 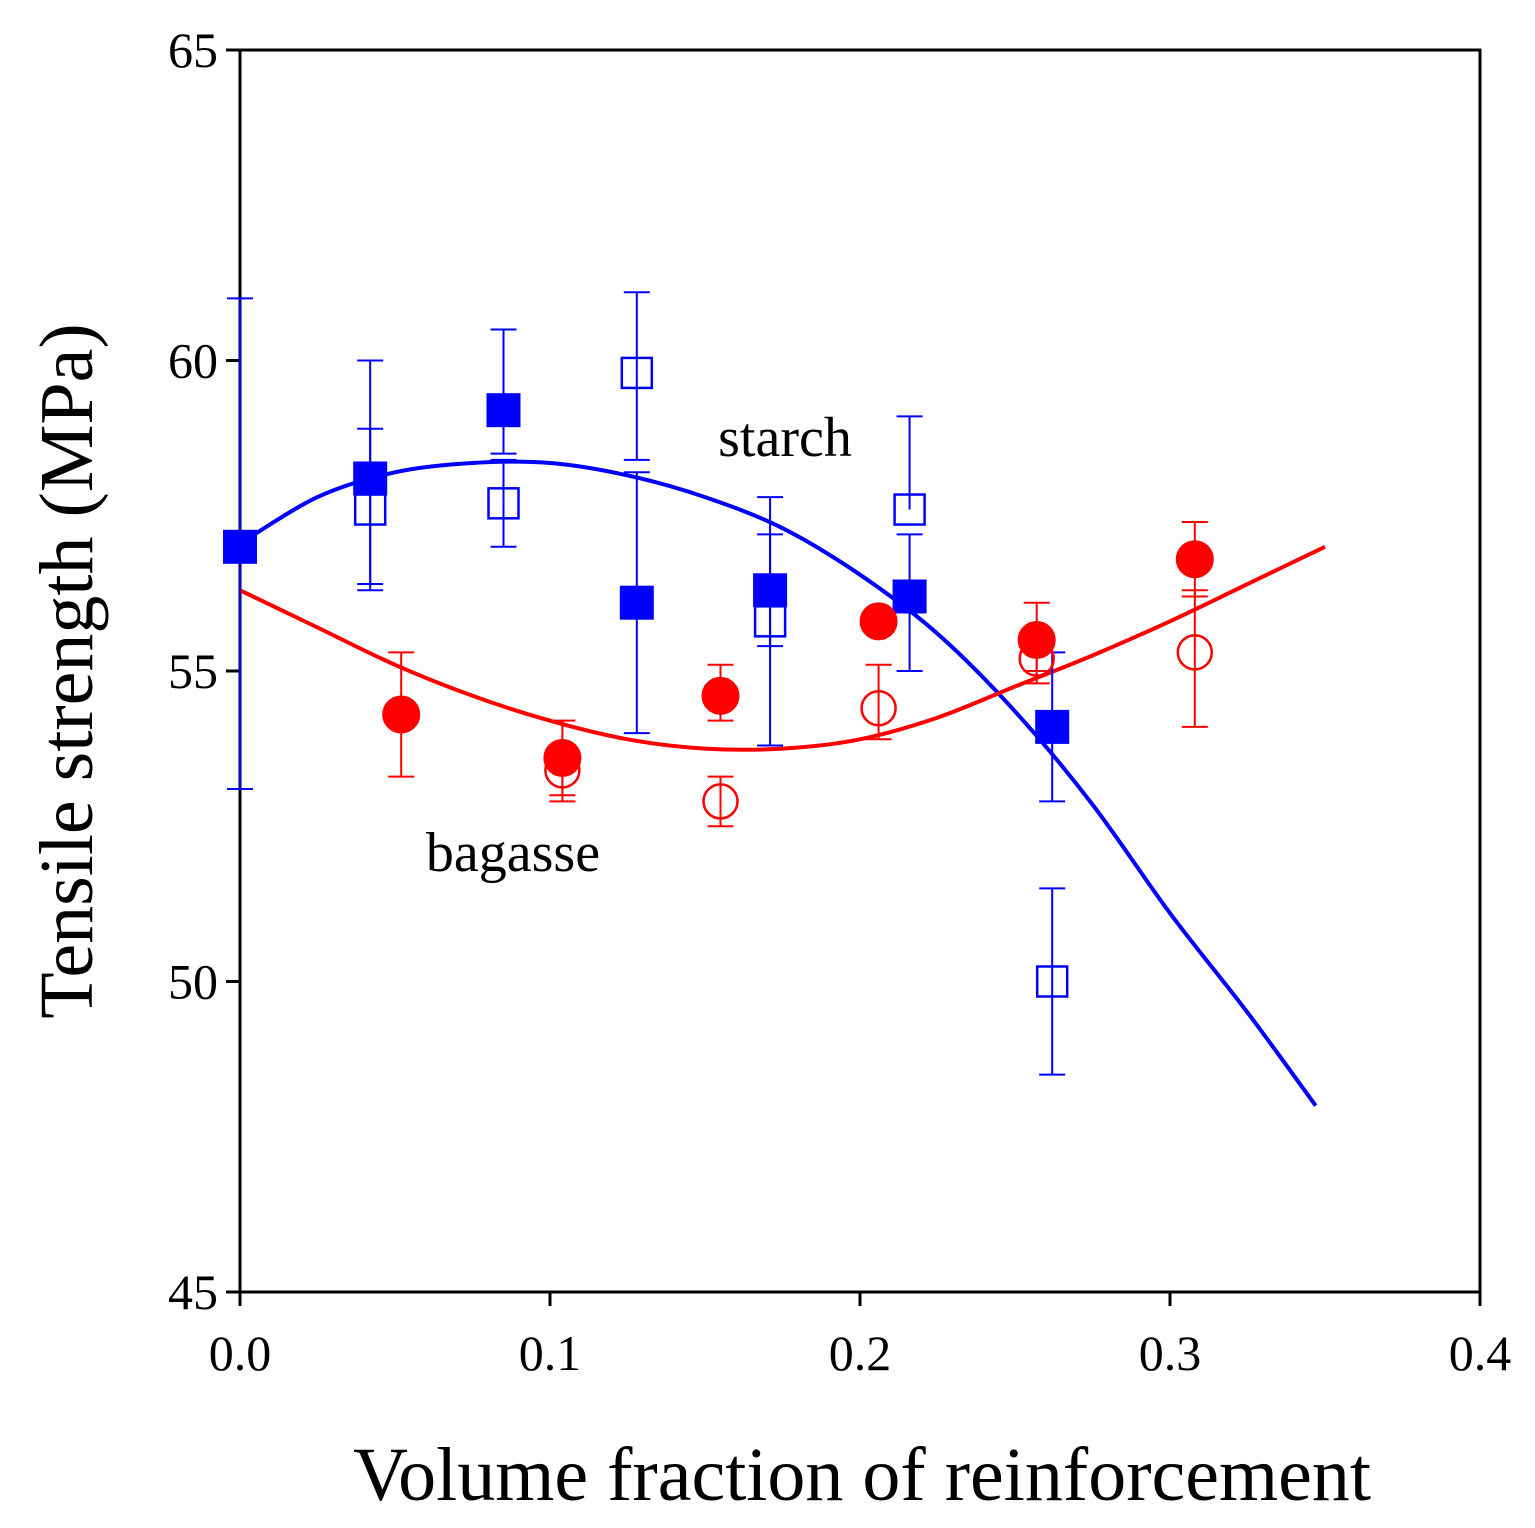 I want to click on x-axis-ticks: 0.0 0.1 0.2 0.3 0.4, so click(x=860, y=1336).